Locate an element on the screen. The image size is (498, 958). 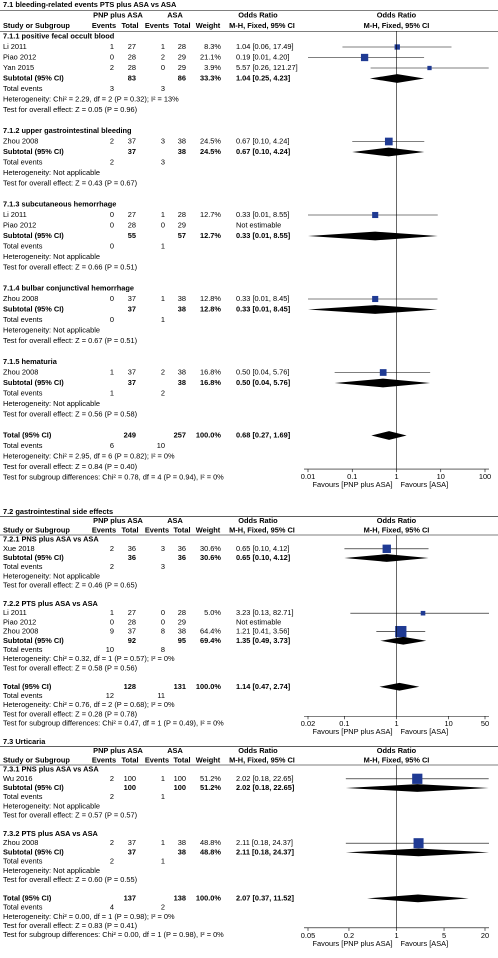
study-name: Li 2011 is located at coordinates (15, 214).